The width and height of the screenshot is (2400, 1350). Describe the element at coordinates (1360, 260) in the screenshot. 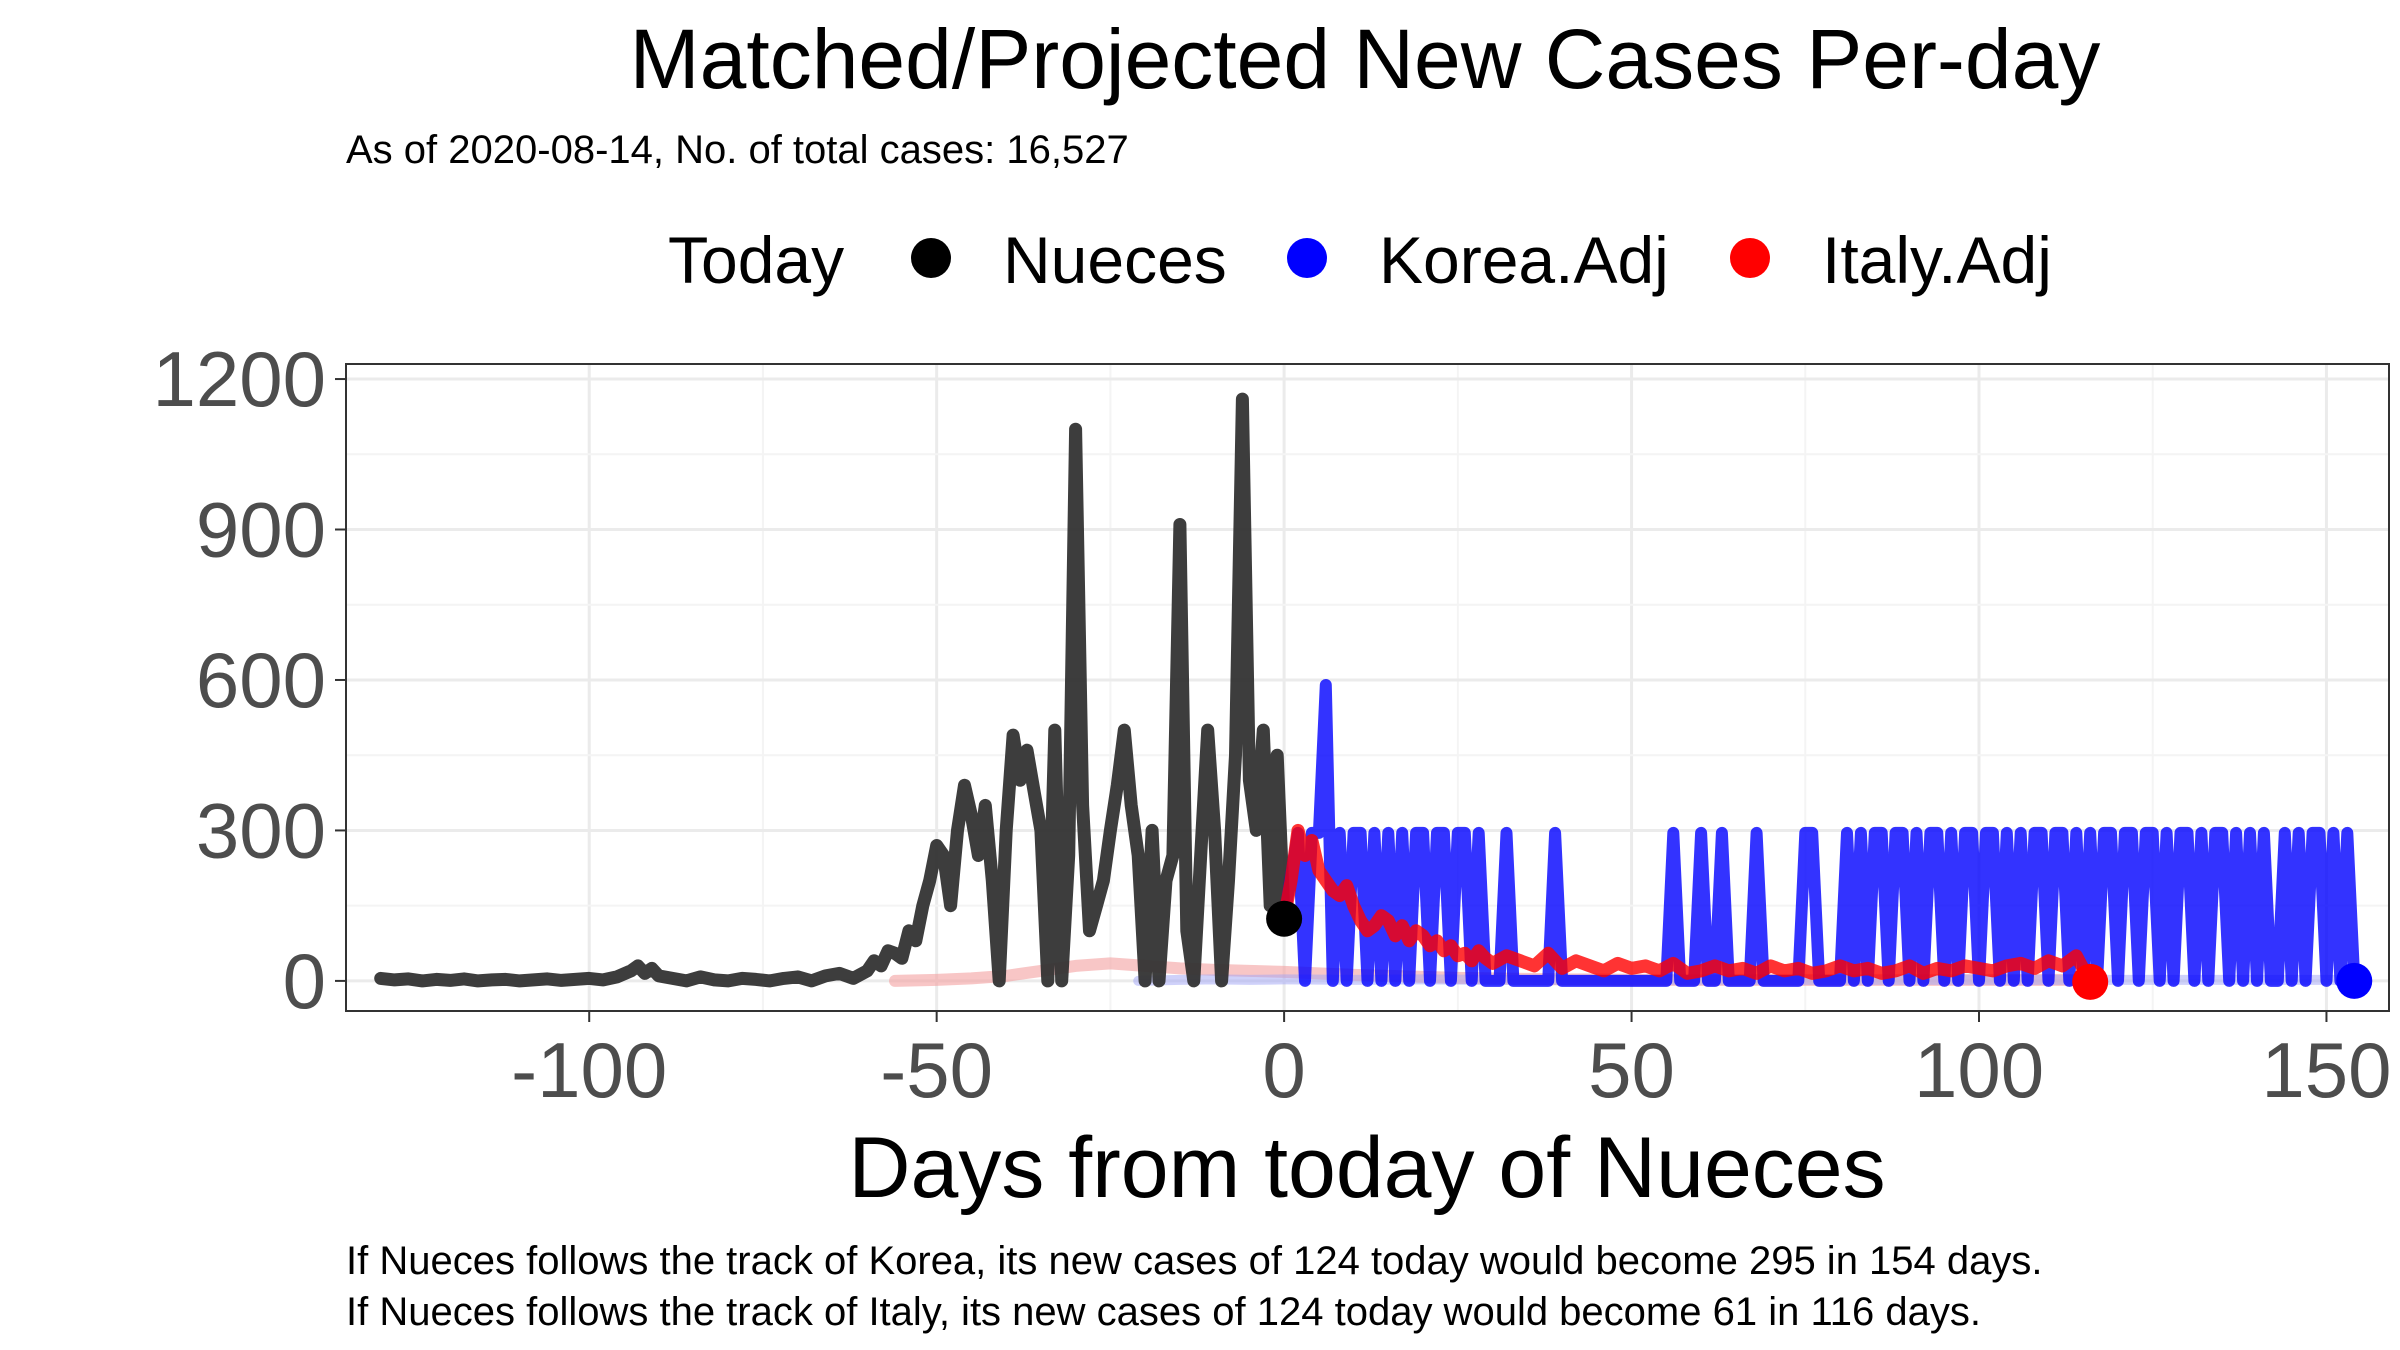

I see `legend: Today Nueces Korea.Adj Italy.Adj` at that location.